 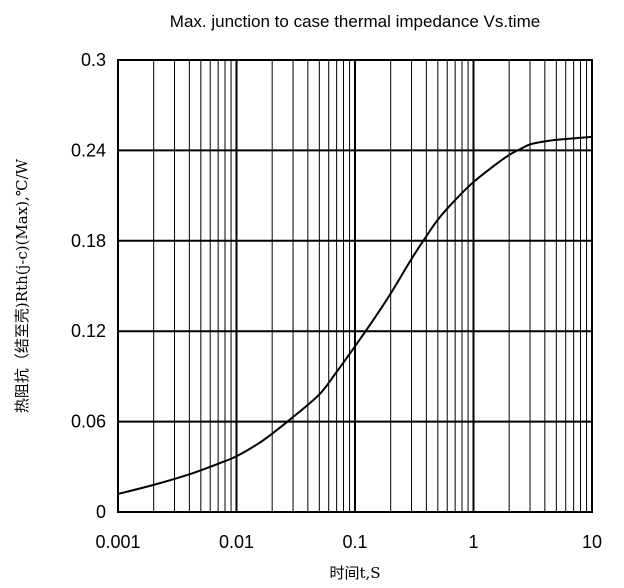 What do you see at coordinates (354, 573) in the screenshot?
I see `x-axis-label: 时间t,S` at bounding box center [354, 573].